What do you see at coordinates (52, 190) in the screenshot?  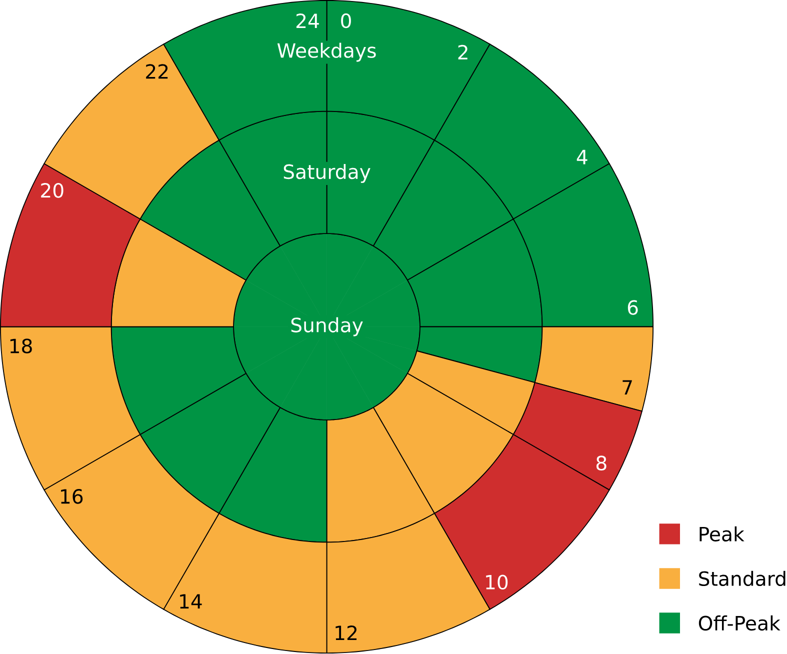 I see `text: 20` at bounding box center [52, 190].